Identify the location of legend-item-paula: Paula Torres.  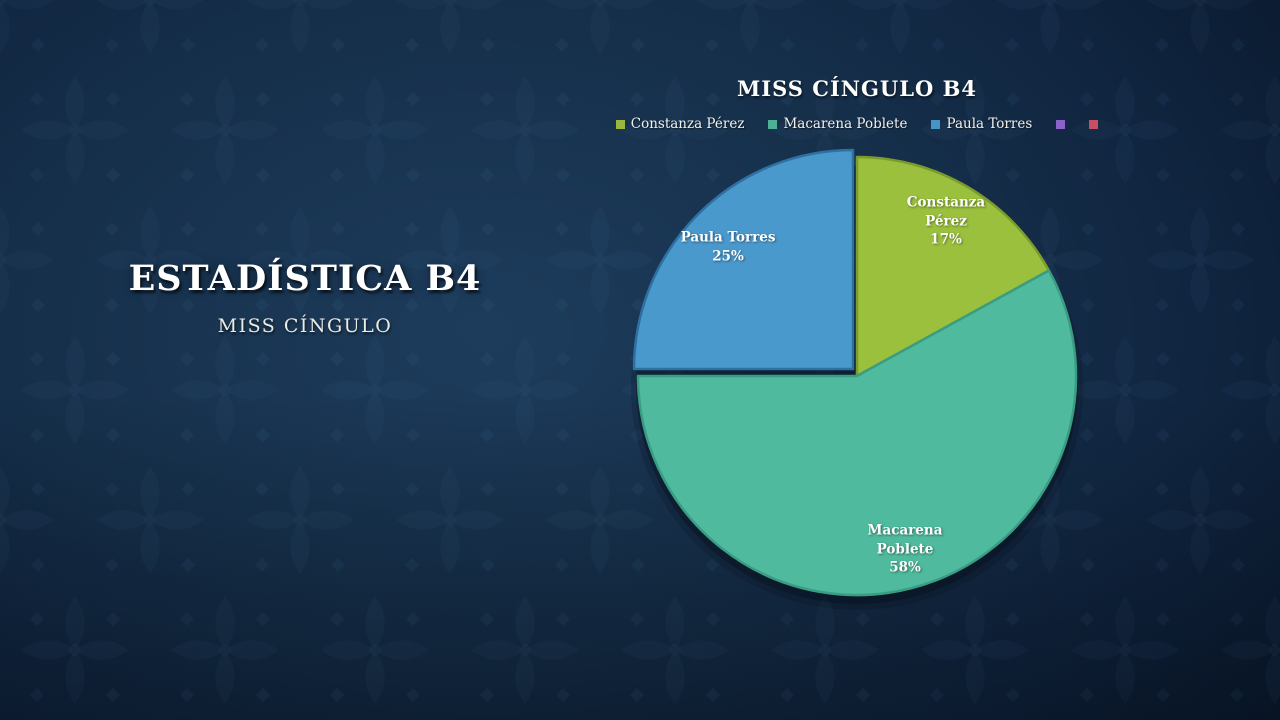
(981, 124).